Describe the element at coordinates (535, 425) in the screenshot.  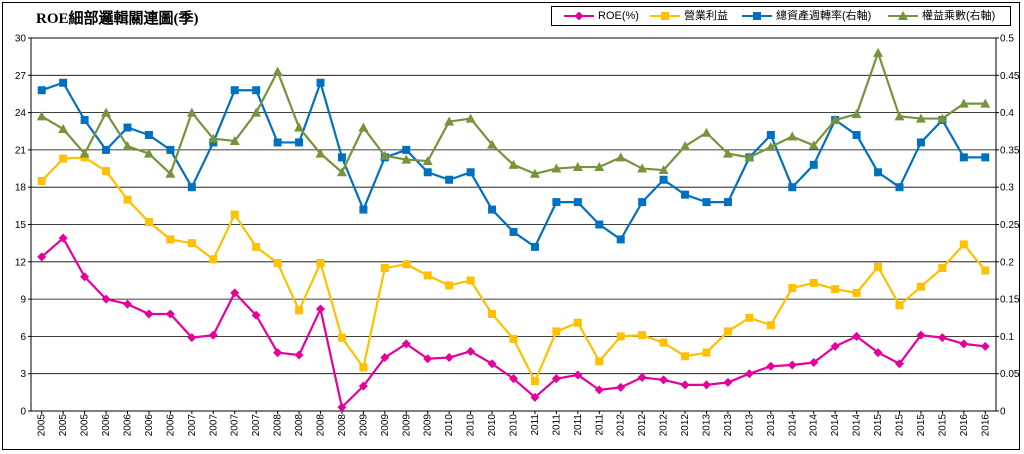
I see `x-tick-label: 2011` at that location.